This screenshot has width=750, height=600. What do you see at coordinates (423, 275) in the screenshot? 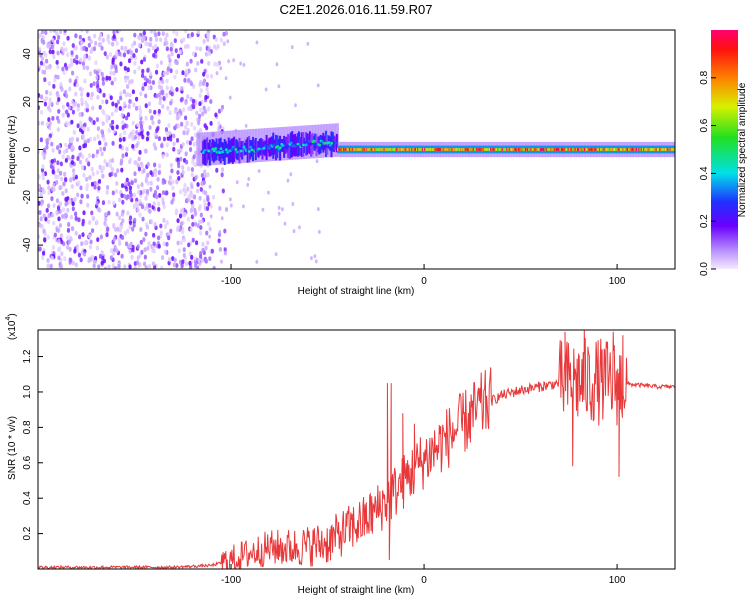
I see `spectrogram-x-ticks: -100 0 100` at bounding box center [423, 275].